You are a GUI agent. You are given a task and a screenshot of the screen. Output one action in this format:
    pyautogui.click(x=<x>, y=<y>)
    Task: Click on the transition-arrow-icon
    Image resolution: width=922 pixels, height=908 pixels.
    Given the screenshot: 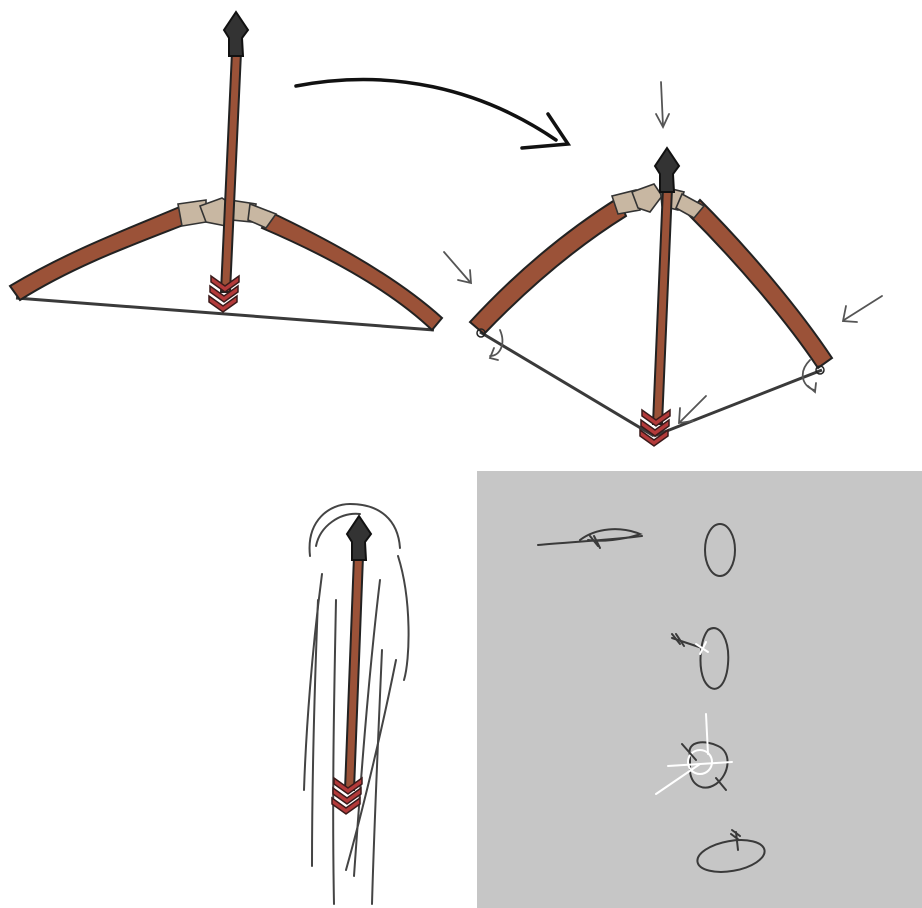 What is the action you would take?
    pyautogui.click(x=433, y=113)
    